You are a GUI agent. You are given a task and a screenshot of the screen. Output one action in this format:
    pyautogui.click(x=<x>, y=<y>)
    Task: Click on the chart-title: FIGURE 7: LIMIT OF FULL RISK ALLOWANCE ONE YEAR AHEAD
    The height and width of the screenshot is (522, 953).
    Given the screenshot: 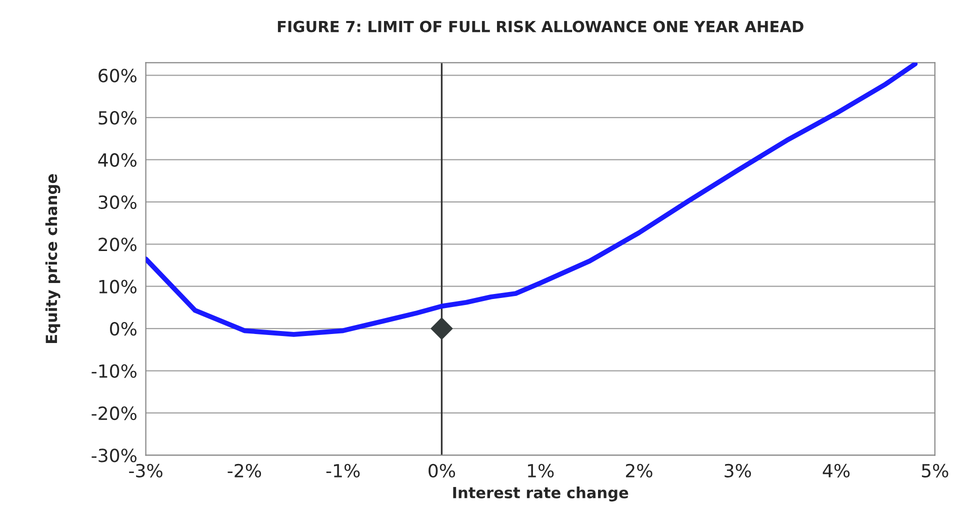 What is the action you would take?
    pyautogui.click(x=541, y=26)
    